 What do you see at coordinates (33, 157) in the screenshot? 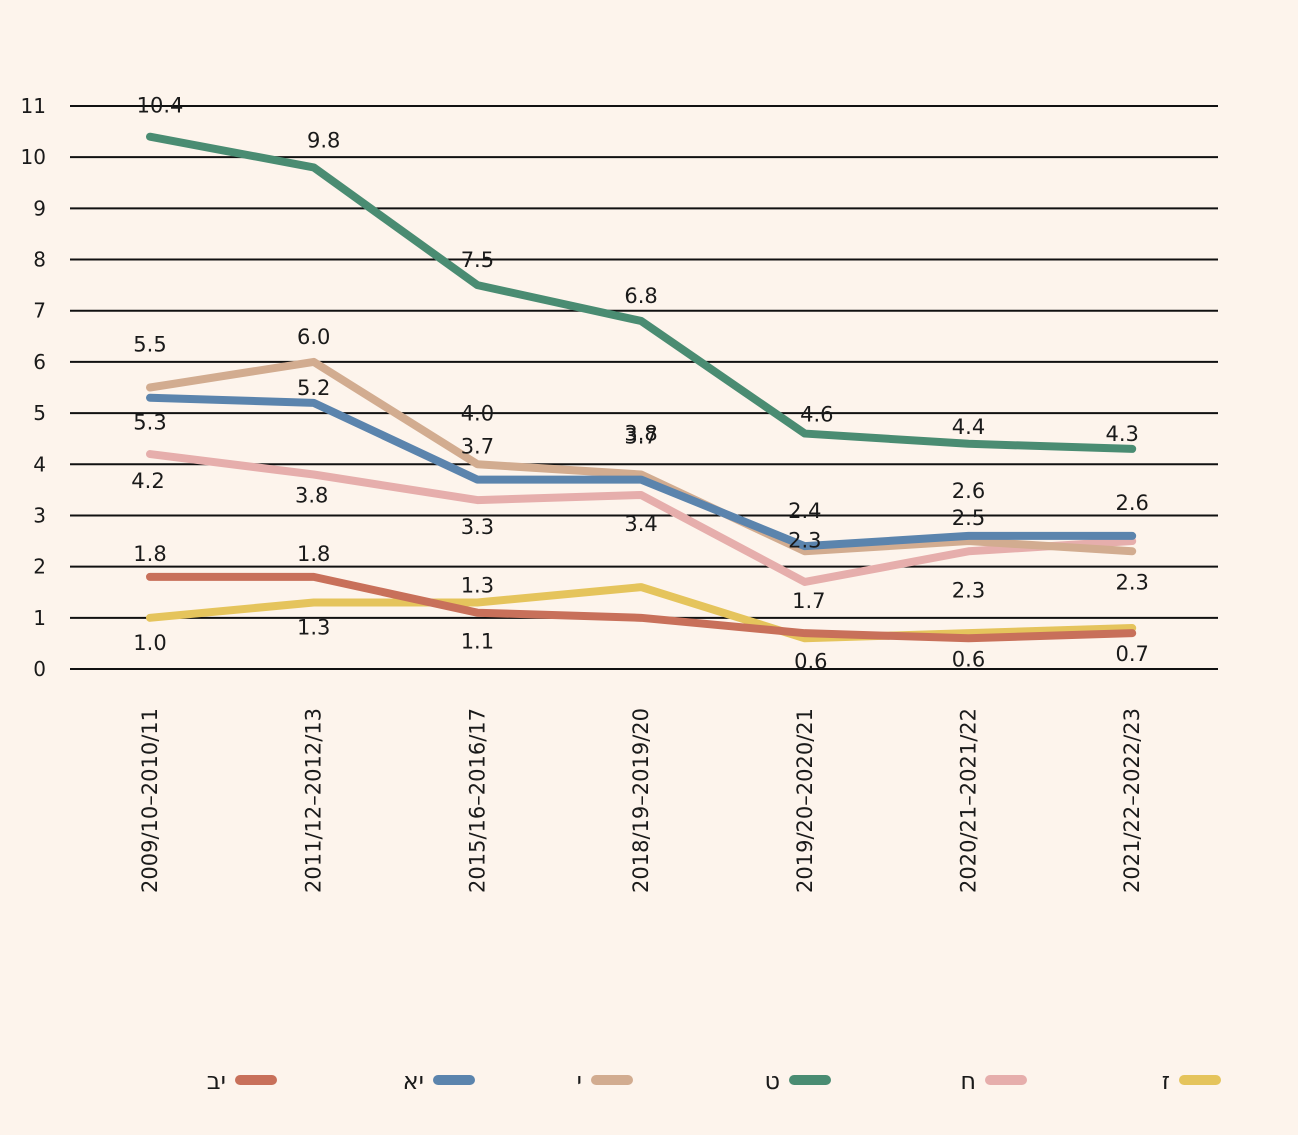
I see `y-tick-label: 10` at bounding box center [33, 157].